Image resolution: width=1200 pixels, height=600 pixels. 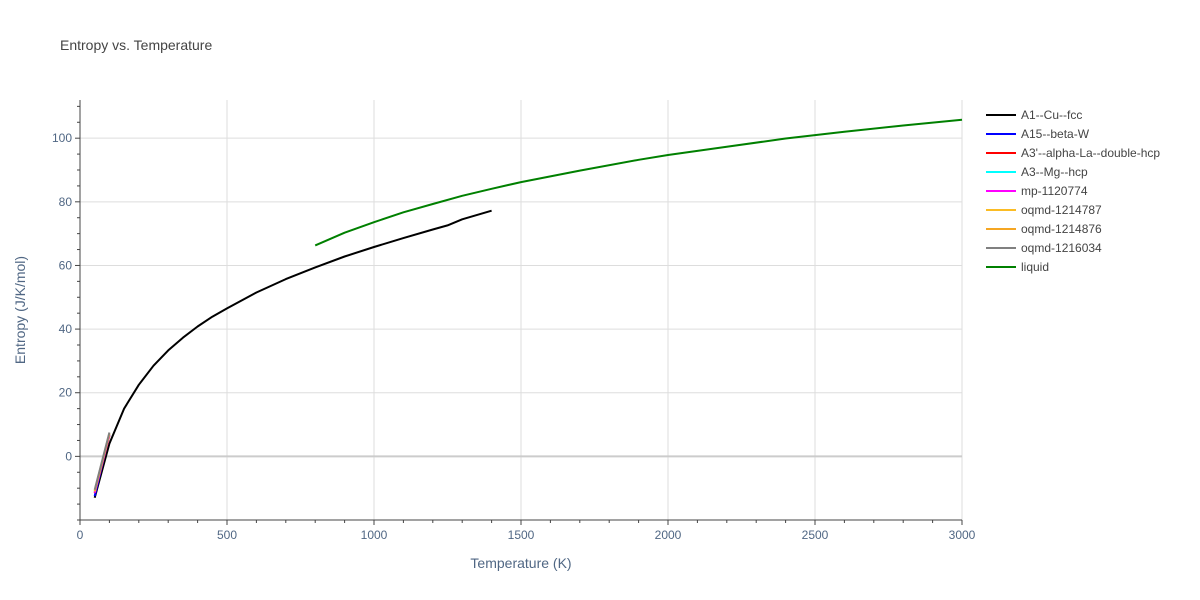 What do you see at coordinates (1054, 172) in the screenshot?
I see `legend-label: A3--Mg--hcp` at bounding box center [1054, 172].